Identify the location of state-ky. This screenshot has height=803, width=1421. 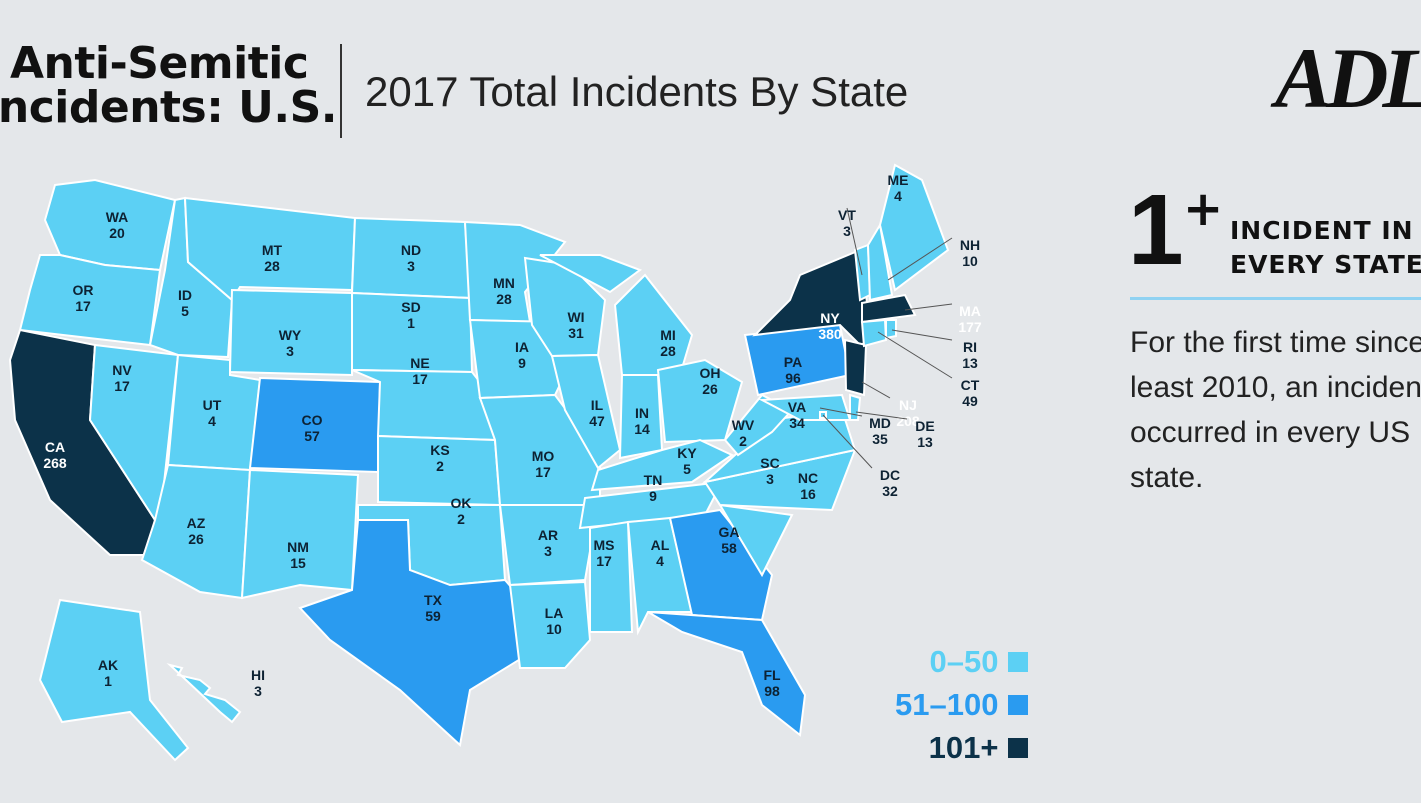
(662, 465).